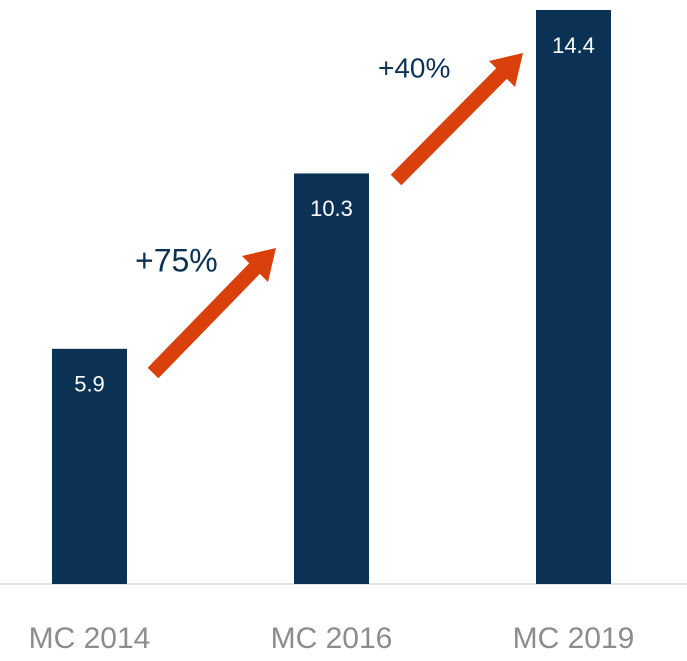 Image resolution: width=687 pixels, height=661 pixels. What do you see at coordinates (414, 67) in the screenshot?
I see `annotation: +40%` at bounding box center [414, 67].